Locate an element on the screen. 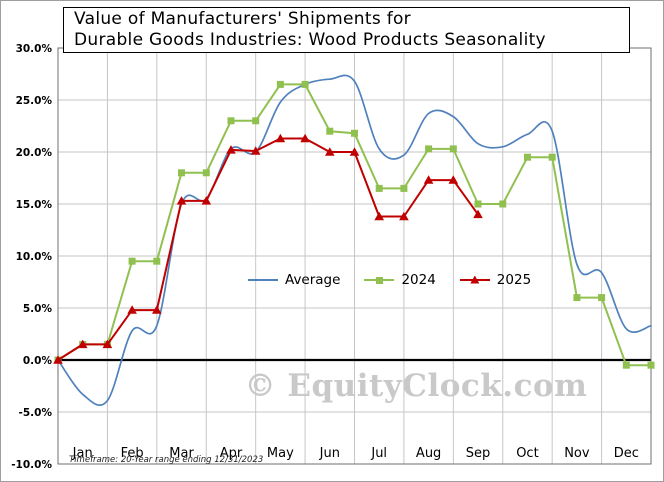 This screenshot has height=482, width=664. month-label: Jul is located at coordinates (378, 453).